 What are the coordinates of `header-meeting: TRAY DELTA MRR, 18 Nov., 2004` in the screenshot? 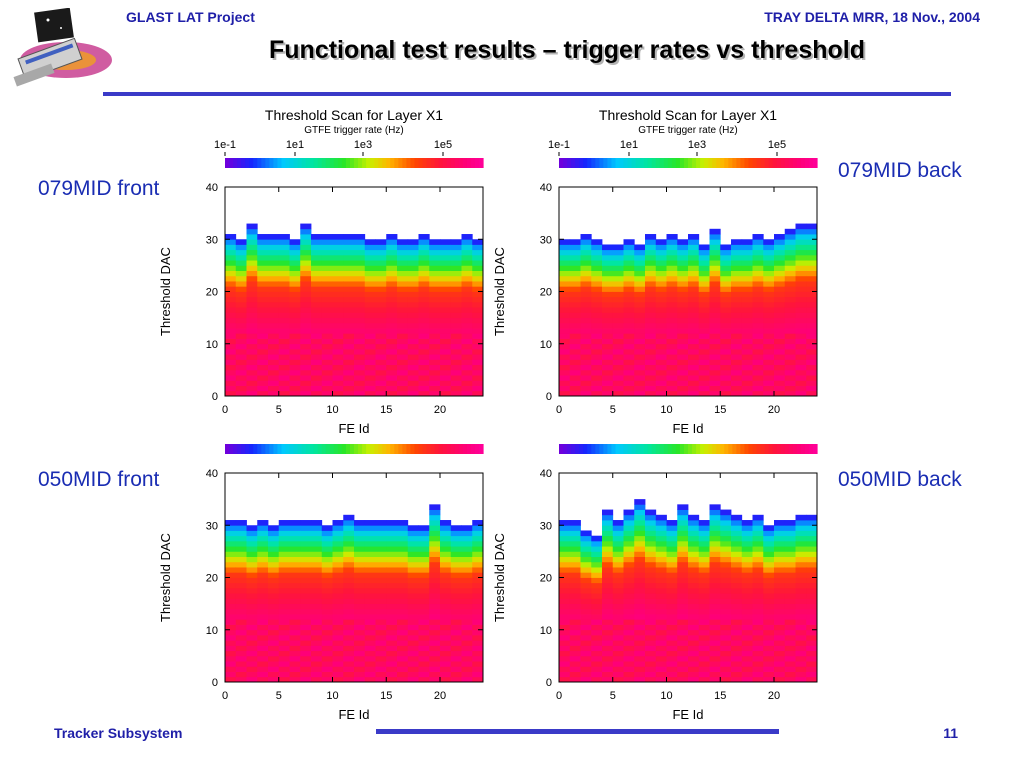 It's located at (872, 17).